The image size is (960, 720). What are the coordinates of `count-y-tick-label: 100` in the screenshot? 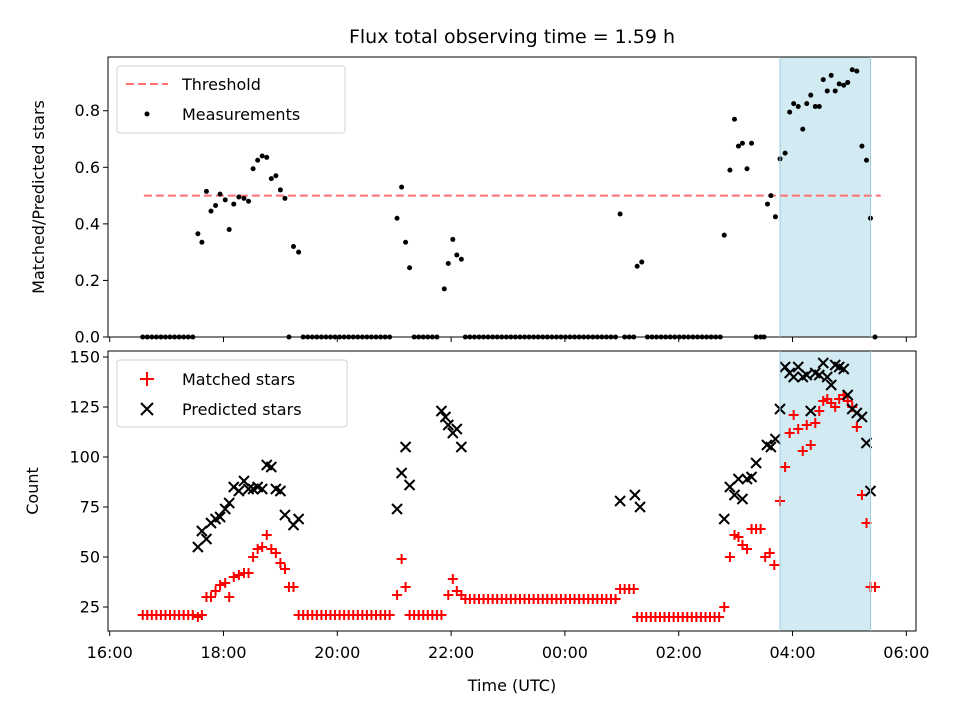 It's located at (84, 457).